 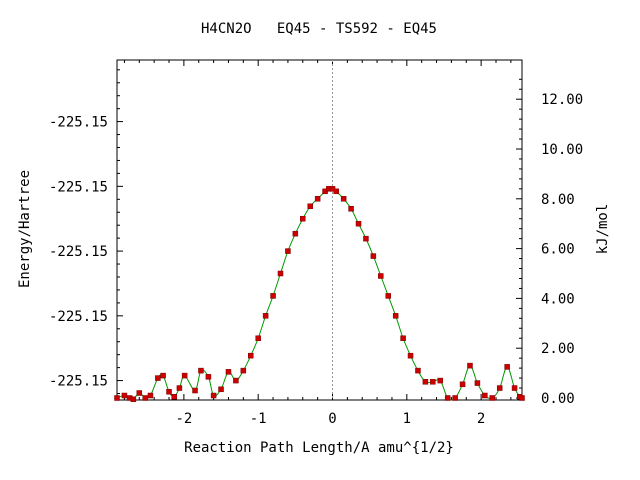 What do you see at coordinates (603, 229) in the screenshot?
I see `y2-axis-title: kJ/mol` at bounding box center [603, 229].